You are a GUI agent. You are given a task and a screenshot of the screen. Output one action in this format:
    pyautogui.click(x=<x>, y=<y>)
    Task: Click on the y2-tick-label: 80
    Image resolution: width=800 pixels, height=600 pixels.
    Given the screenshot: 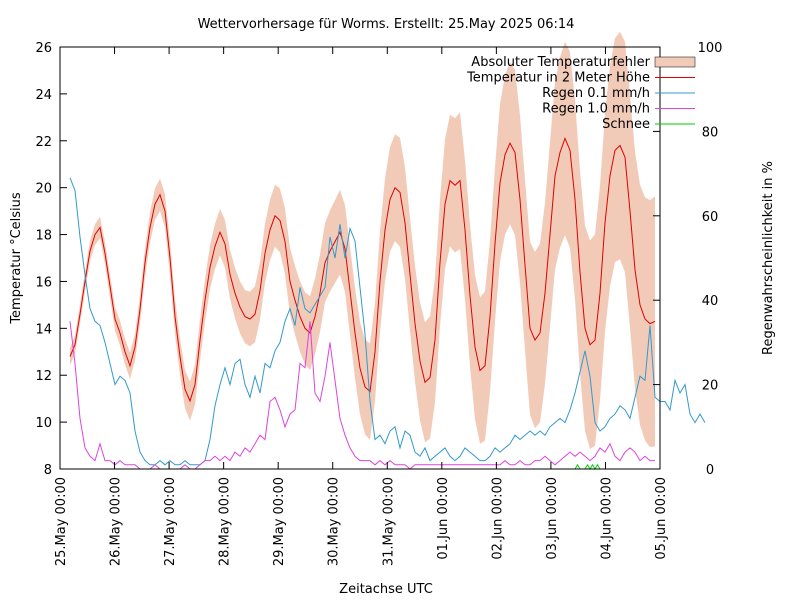 What is the action you would take?
    pyautogui.click(x=710, y=132)
    